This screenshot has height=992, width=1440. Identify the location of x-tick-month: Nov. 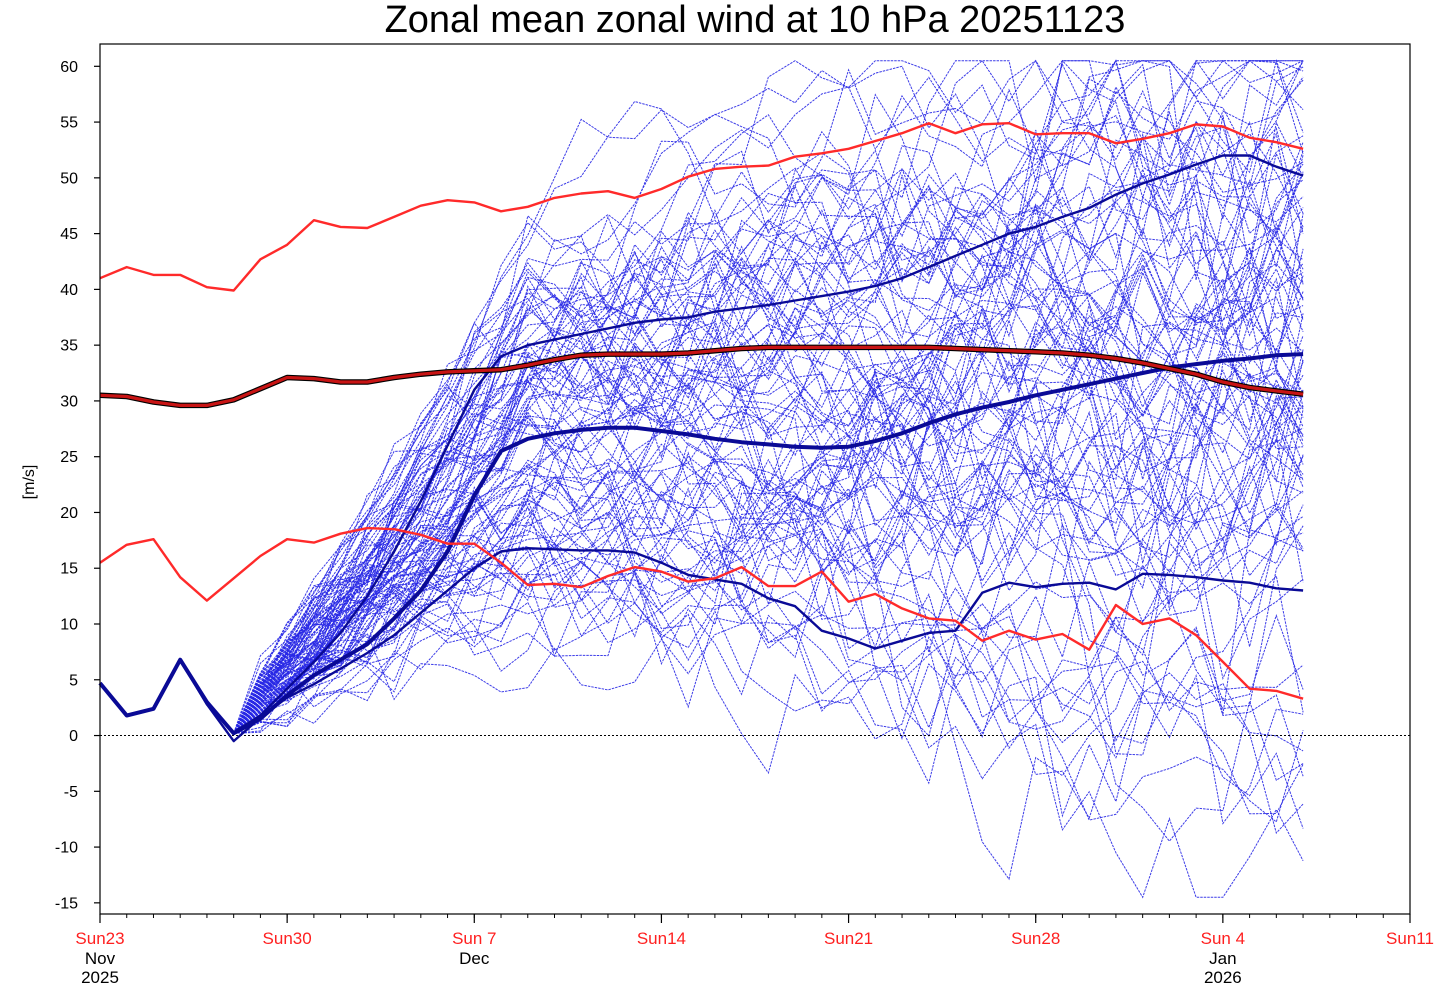
(100, 958).